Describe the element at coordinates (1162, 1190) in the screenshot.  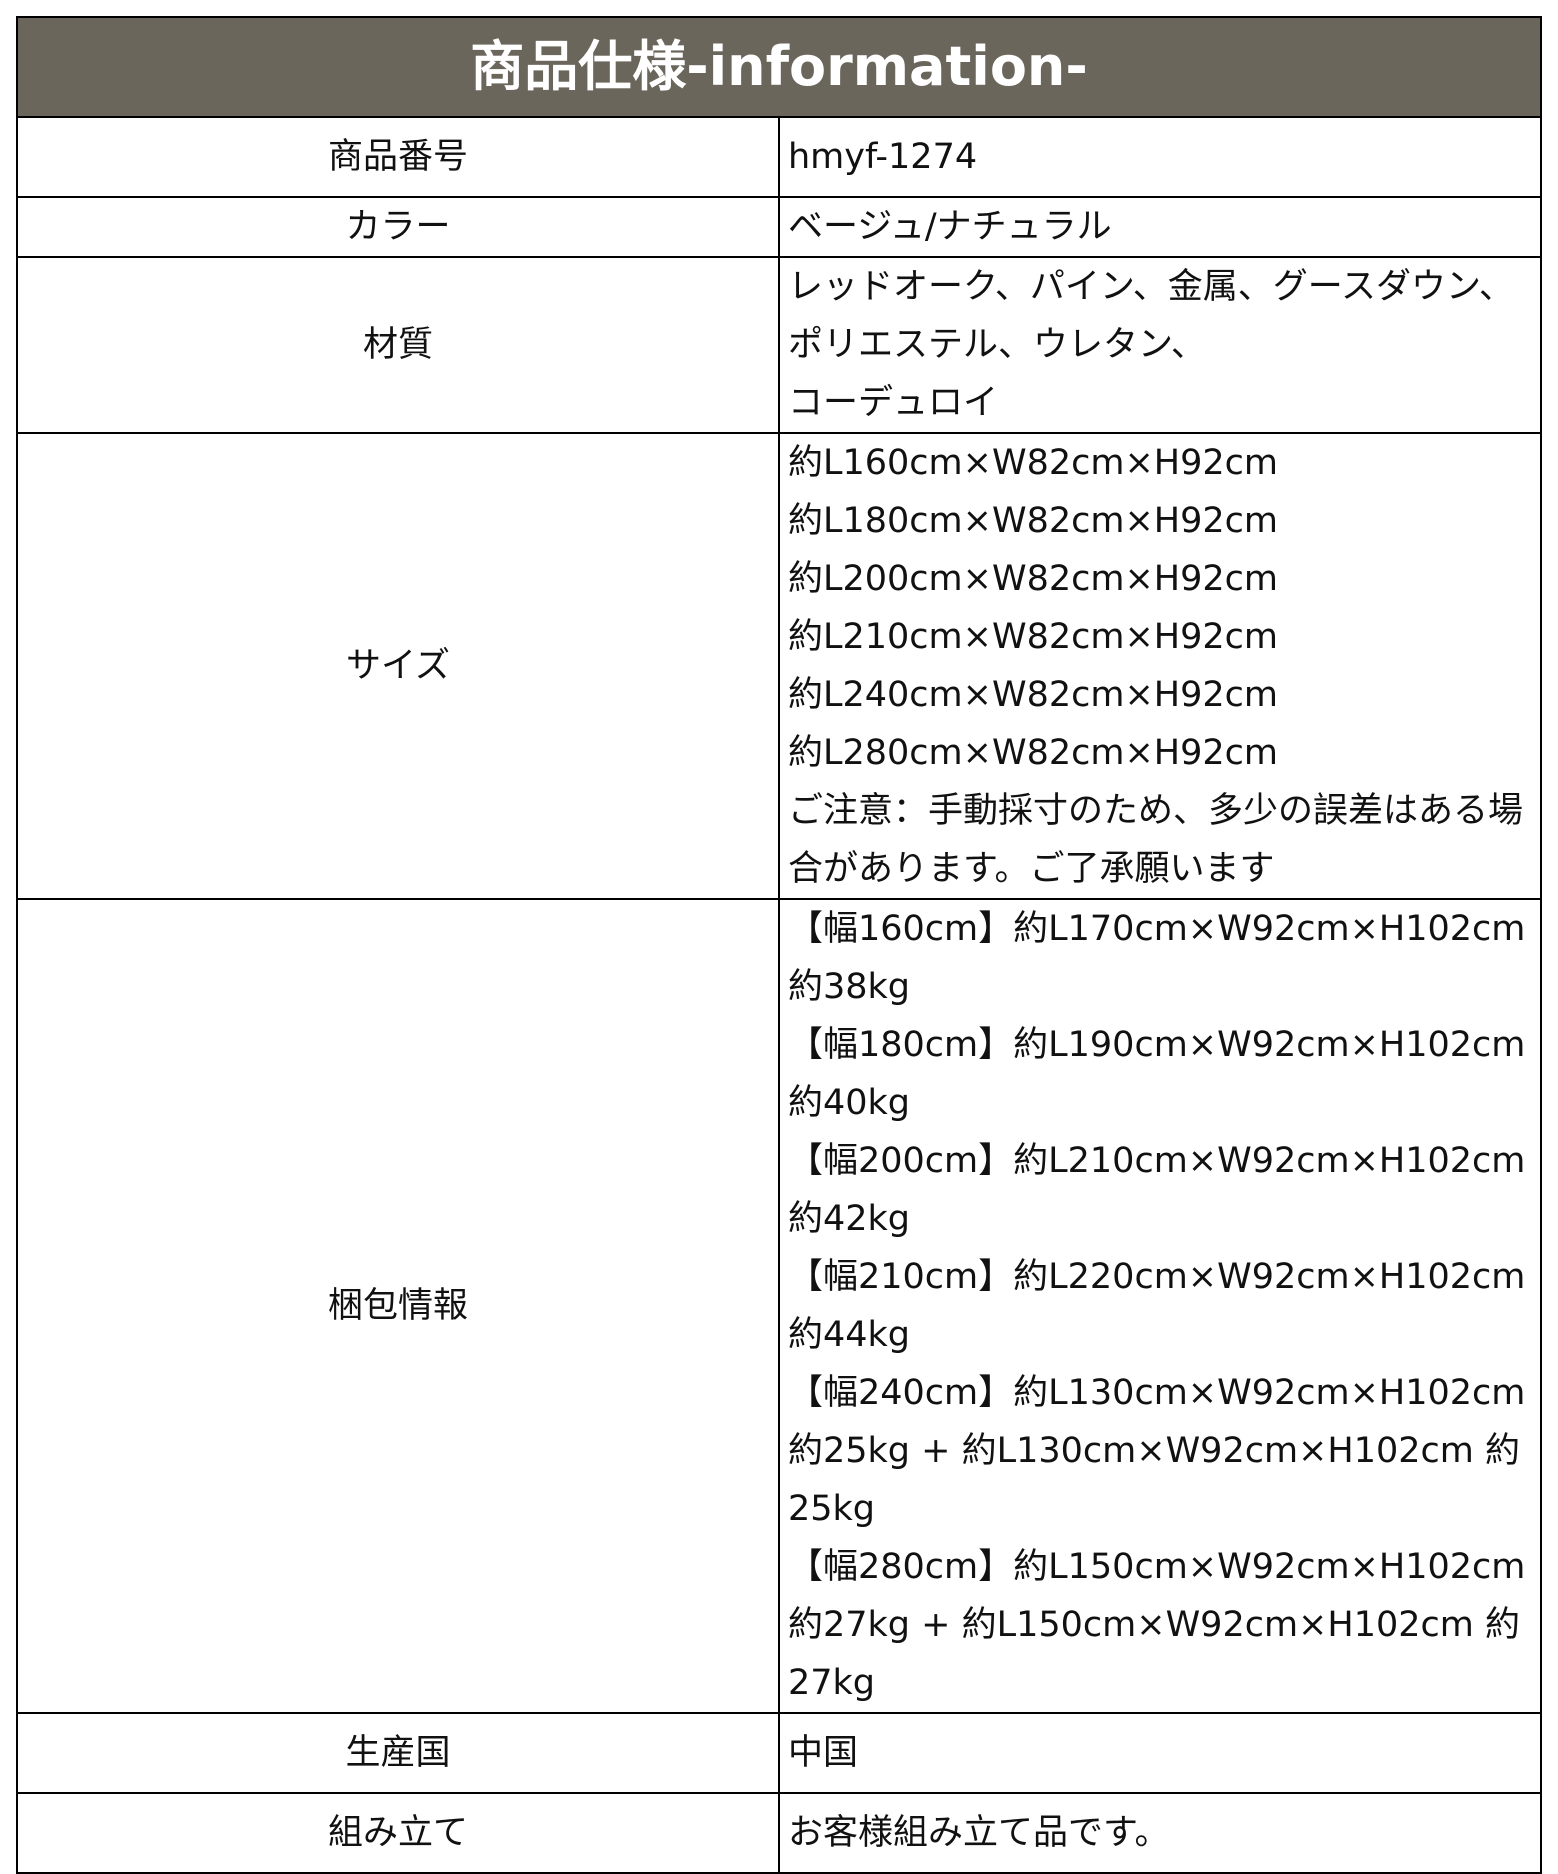
I see `value-line: 【幅200cm】約L210cm×W92cm×H102cm 約42kg` at that location.